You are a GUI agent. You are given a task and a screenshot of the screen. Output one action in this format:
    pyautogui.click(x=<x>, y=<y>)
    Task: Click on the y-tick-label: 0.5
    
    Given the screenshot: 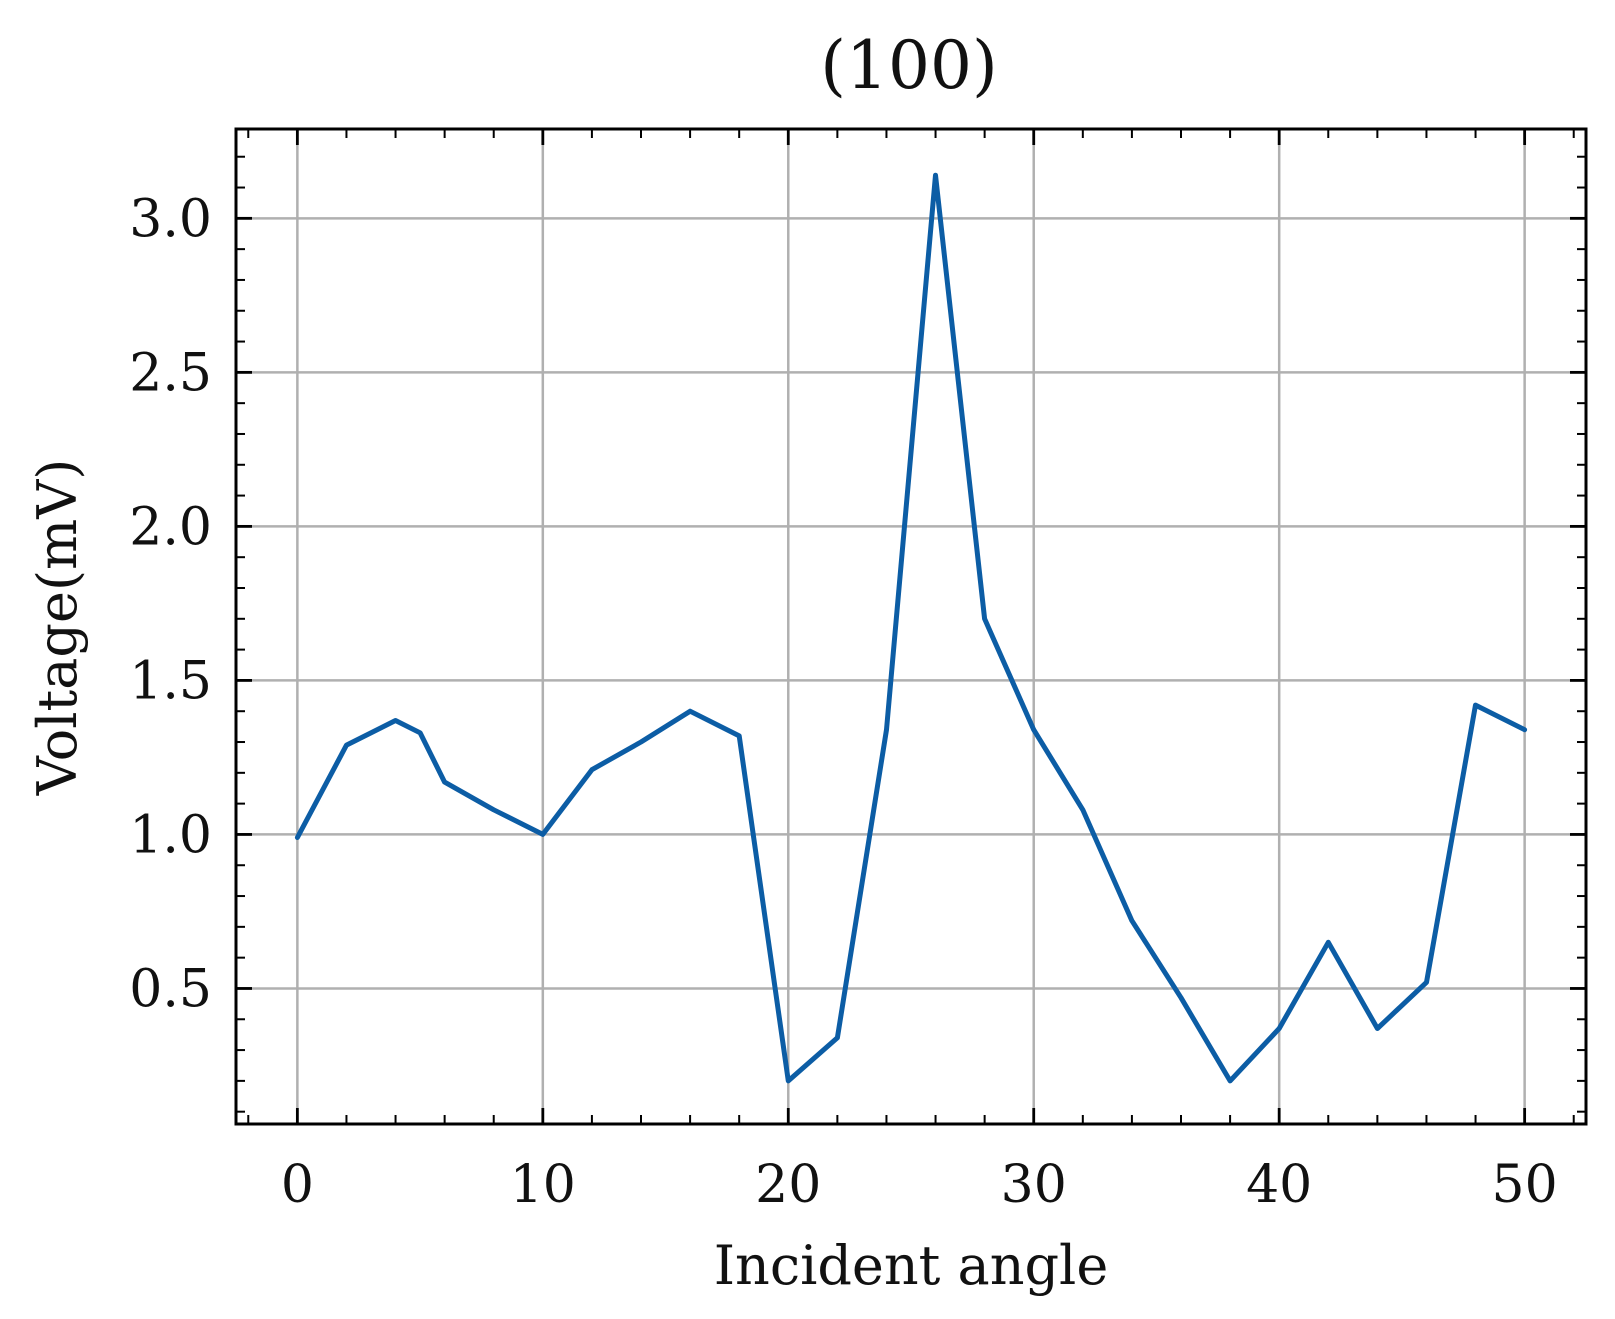 What is the action you would take?
    pyautogui.click(x=170, y=989)
    